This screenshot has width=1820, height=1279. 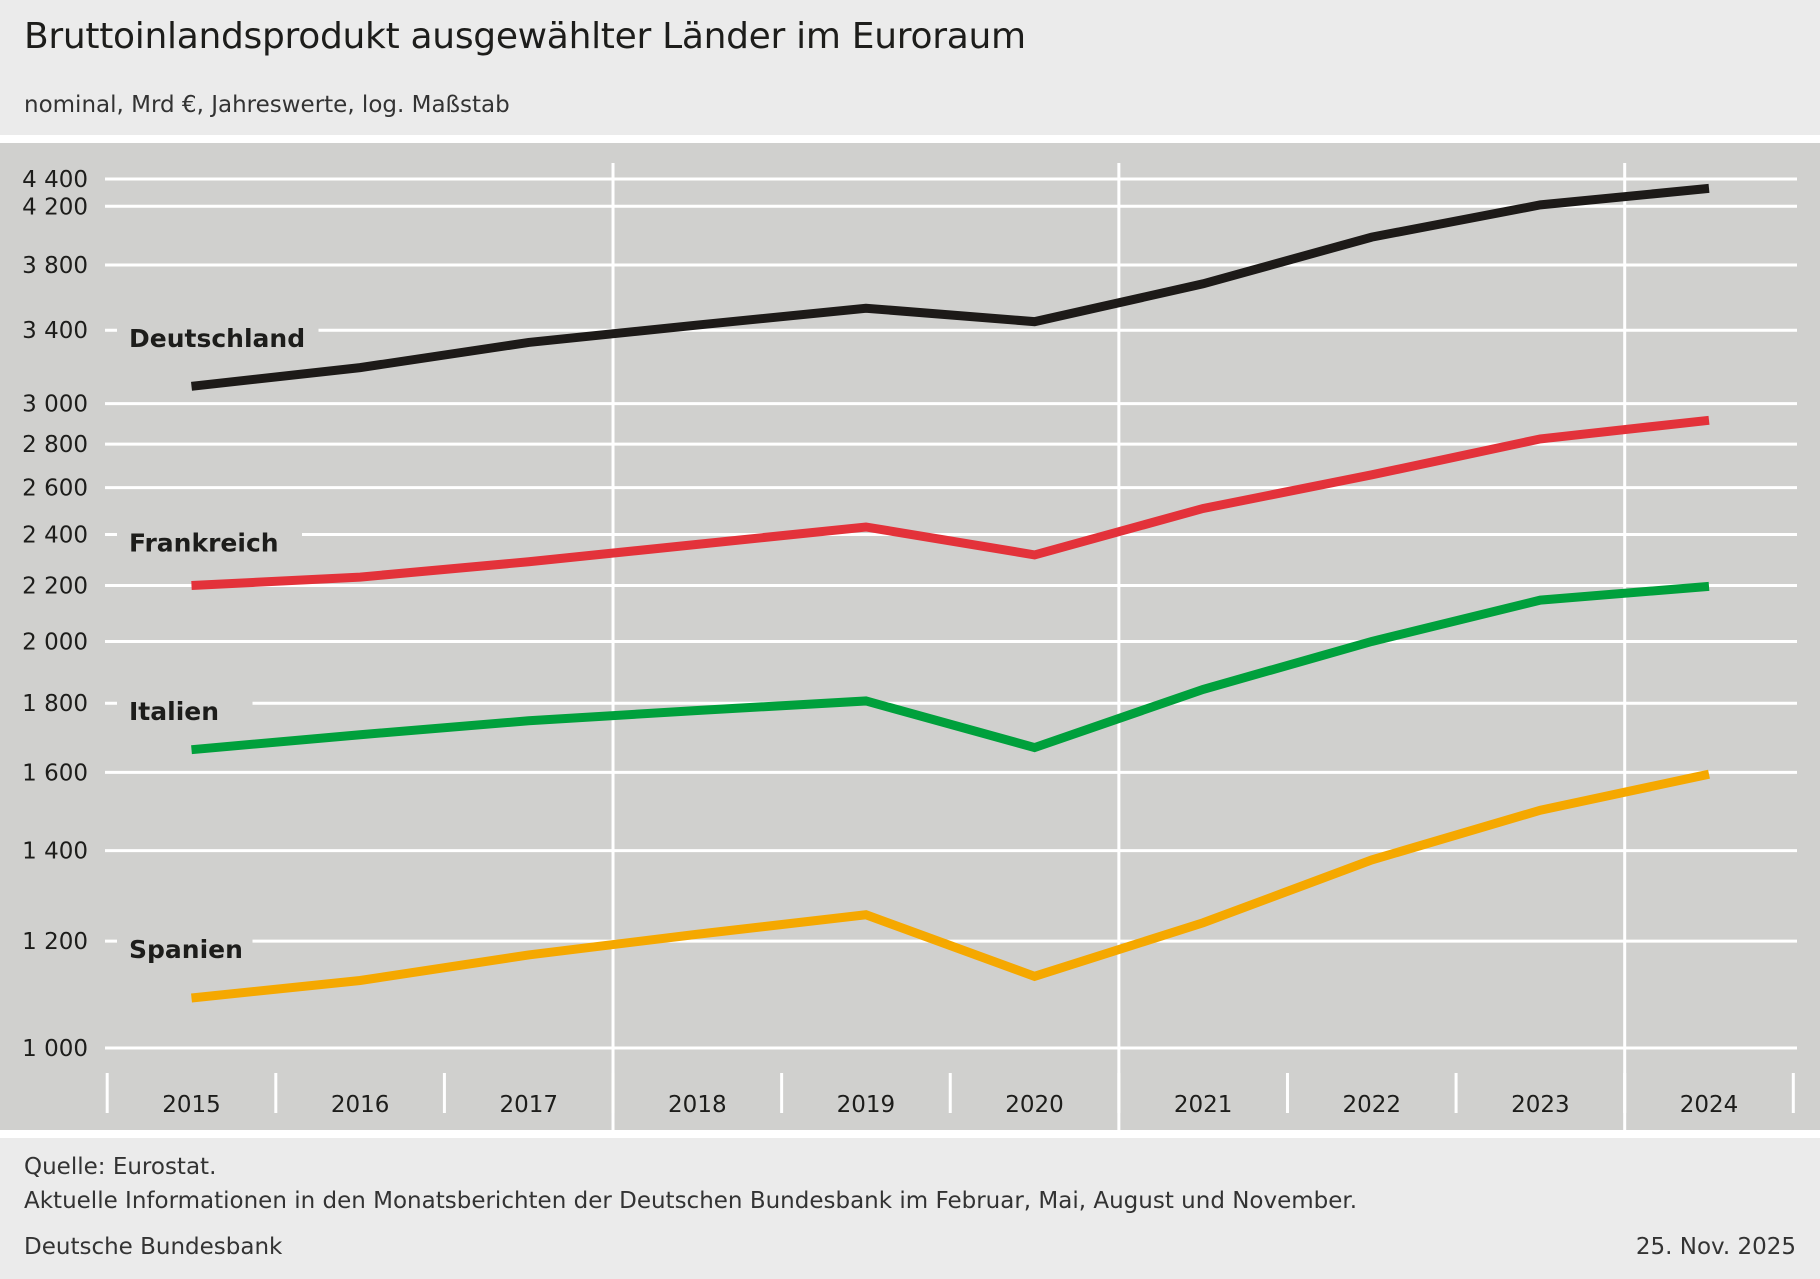 What do you see at coordinates (55, 536) in the screenshot?
I see `y-tick-label: 2 400` at bounding box center [55, 536].